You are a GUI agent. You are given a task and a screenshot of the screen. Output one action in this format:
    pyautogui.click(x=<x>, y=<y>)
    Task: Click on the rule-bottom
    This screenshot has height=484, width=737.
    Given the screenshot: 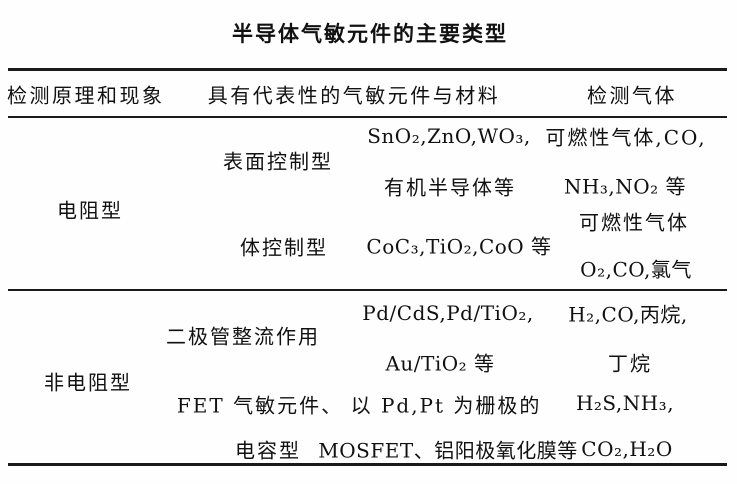 What is the action you would take?
    pyautogui.click(x=367, y=464)
    